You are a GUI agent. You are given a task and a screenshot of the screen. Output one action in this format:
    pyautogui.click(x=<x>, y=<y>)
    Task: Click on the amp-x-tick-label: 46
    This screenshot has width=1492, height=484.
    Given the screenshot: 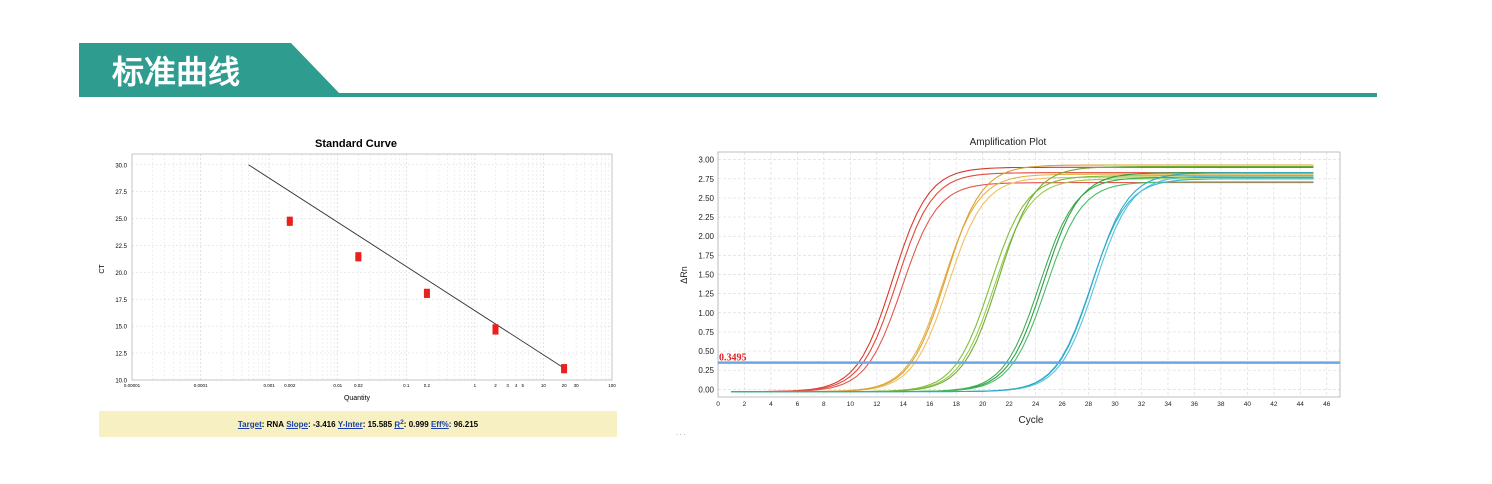 What is the action you would take?
    pyautogui.click(x=1327, y=404)
    